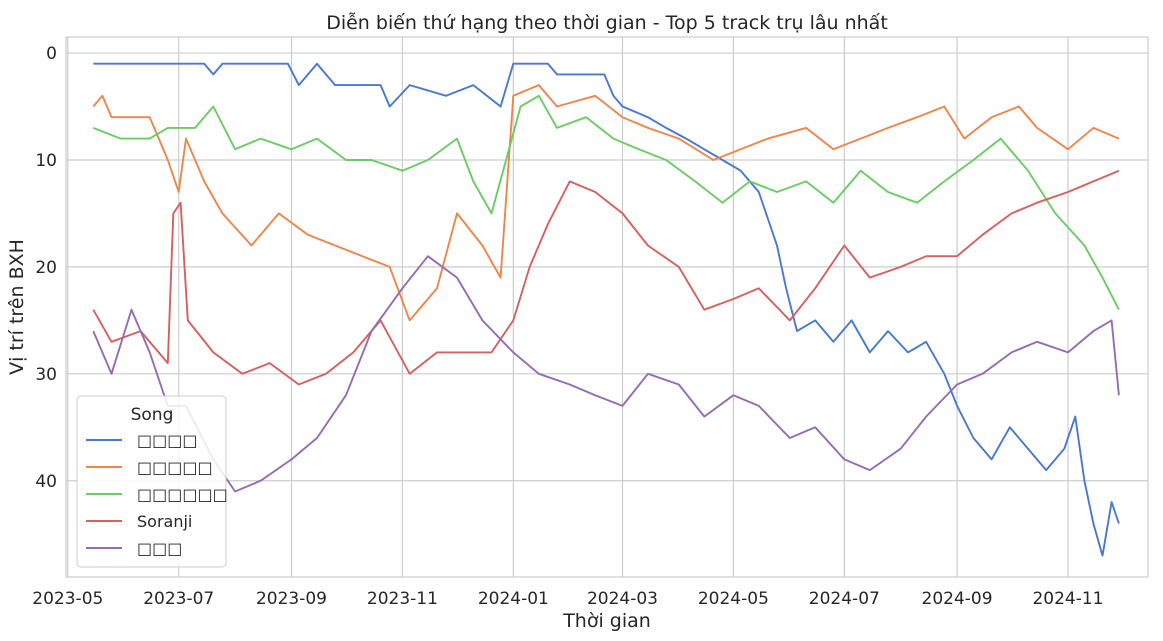 The image size is (1163, 641). Describe the element at coordinates (182, 494) in the screenshot. I see `legend-entry: □□□□□□` at that location.